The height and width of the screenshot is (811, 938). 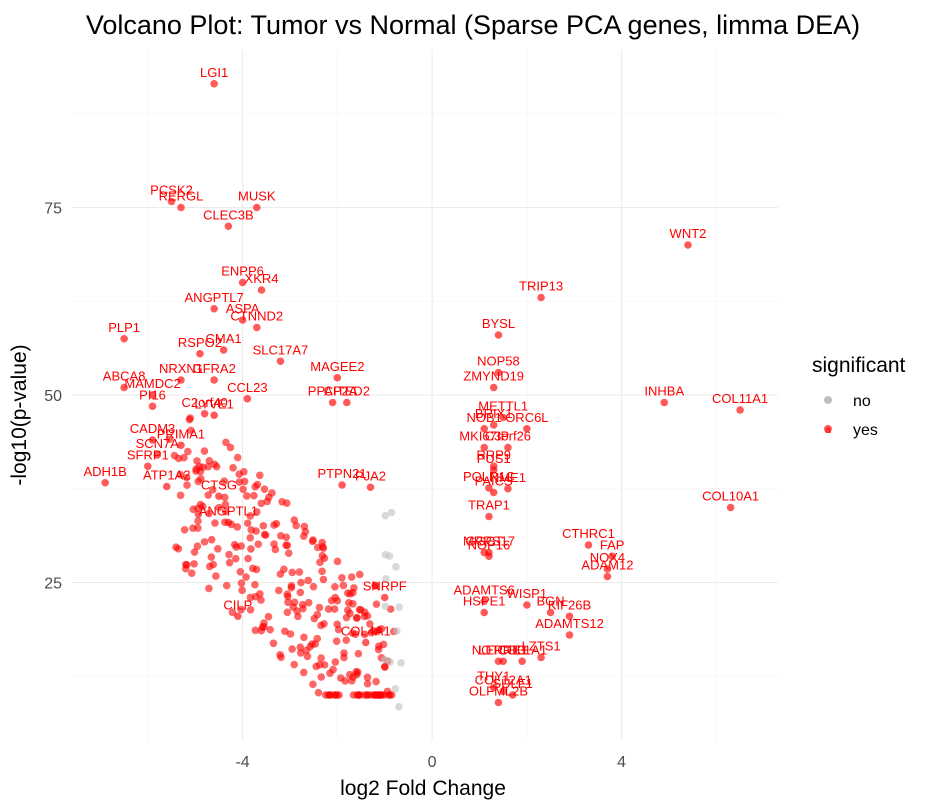 I want to click on gene-label: BRIX1, so click(x=494, y=413).